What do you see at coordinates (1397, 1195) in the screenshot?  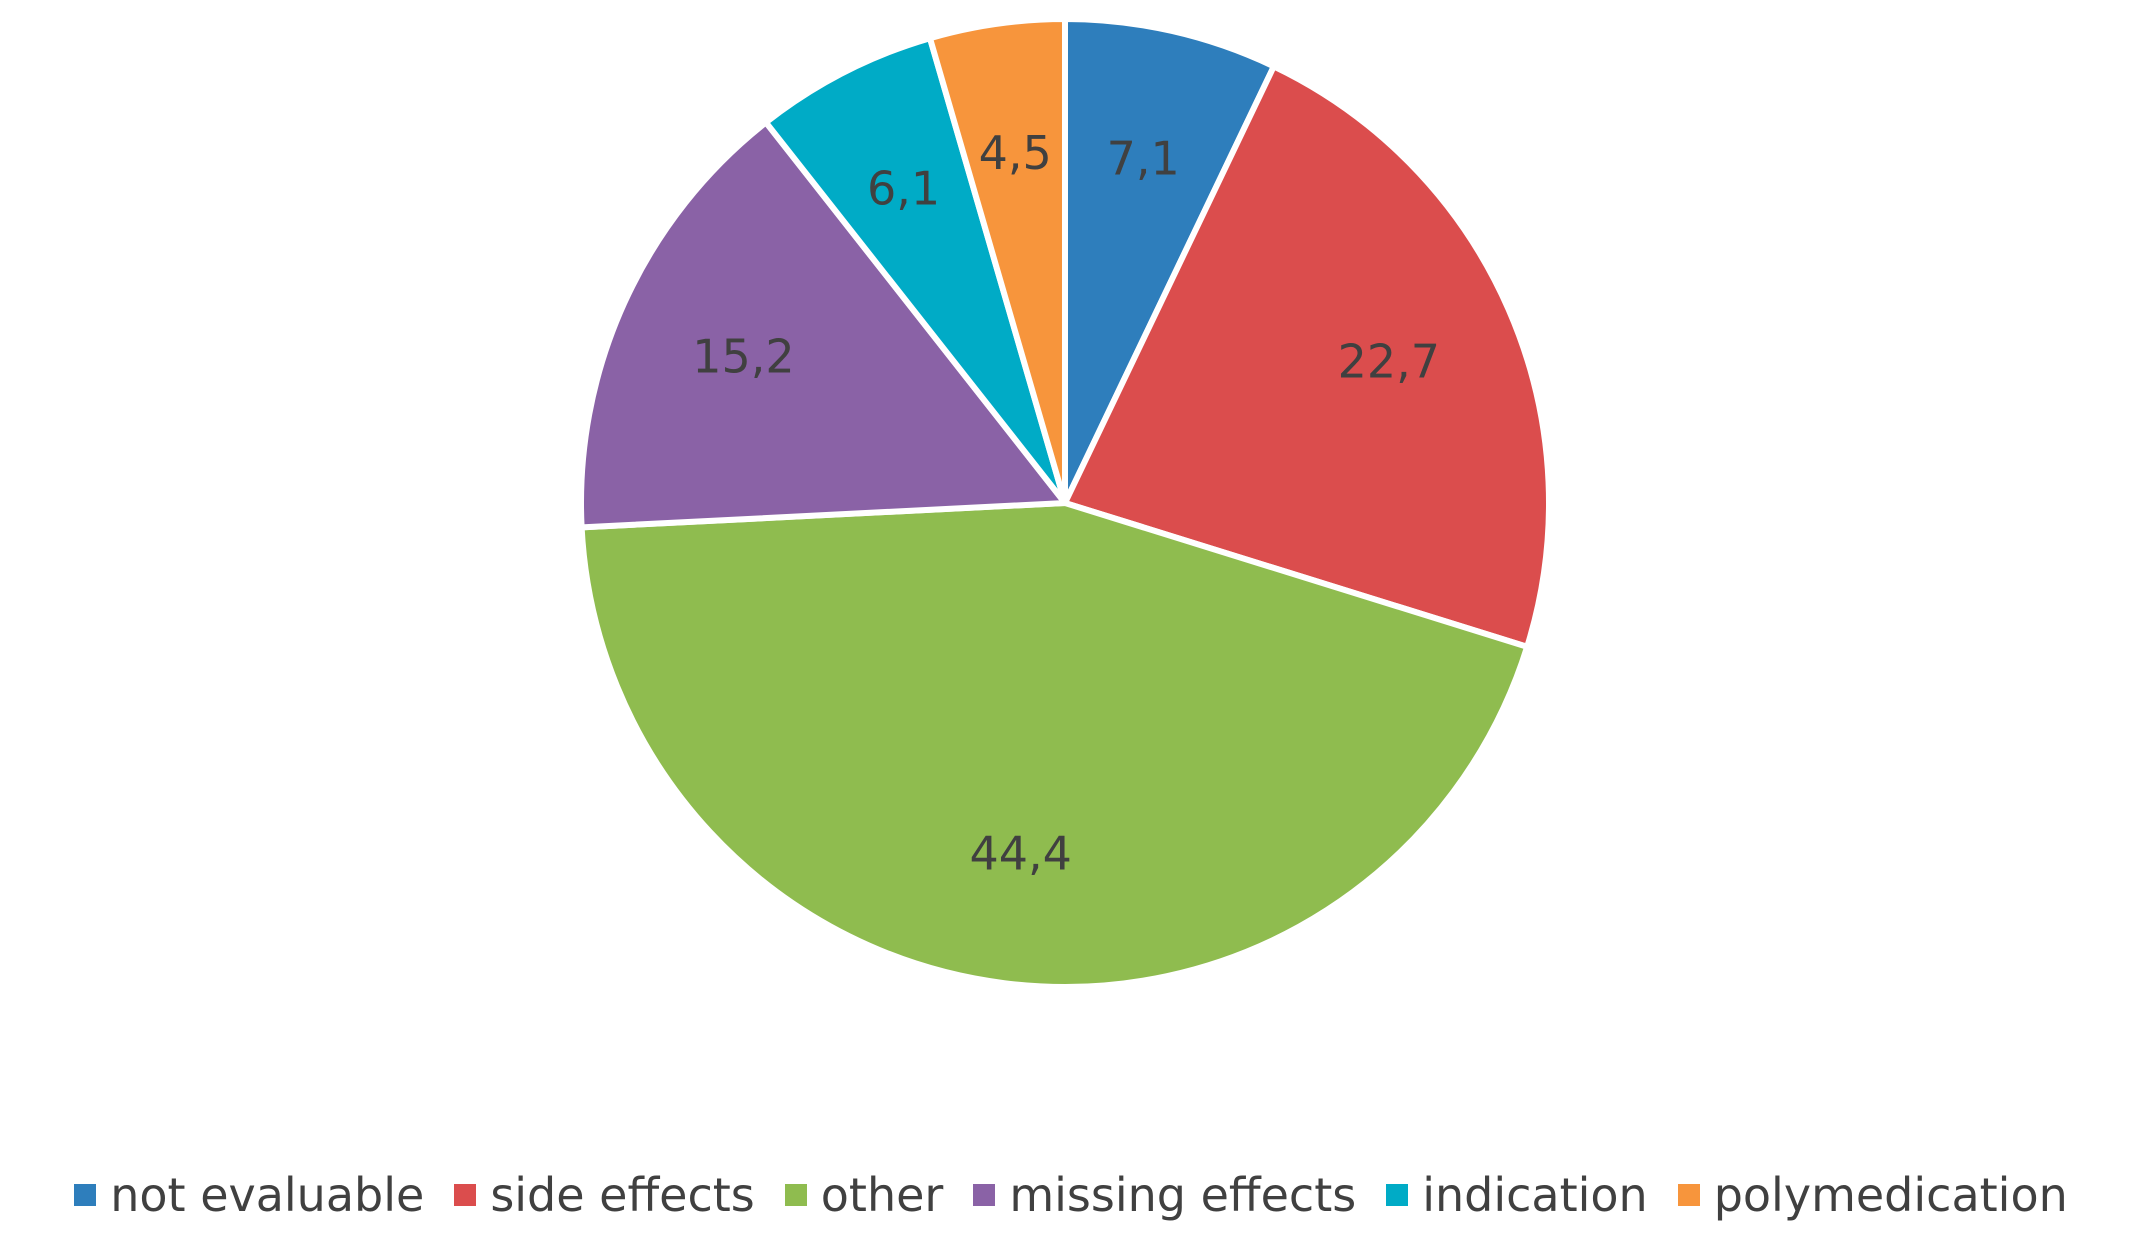 I see `legend-swatch-indication` at bounding box center [1397, 1195].